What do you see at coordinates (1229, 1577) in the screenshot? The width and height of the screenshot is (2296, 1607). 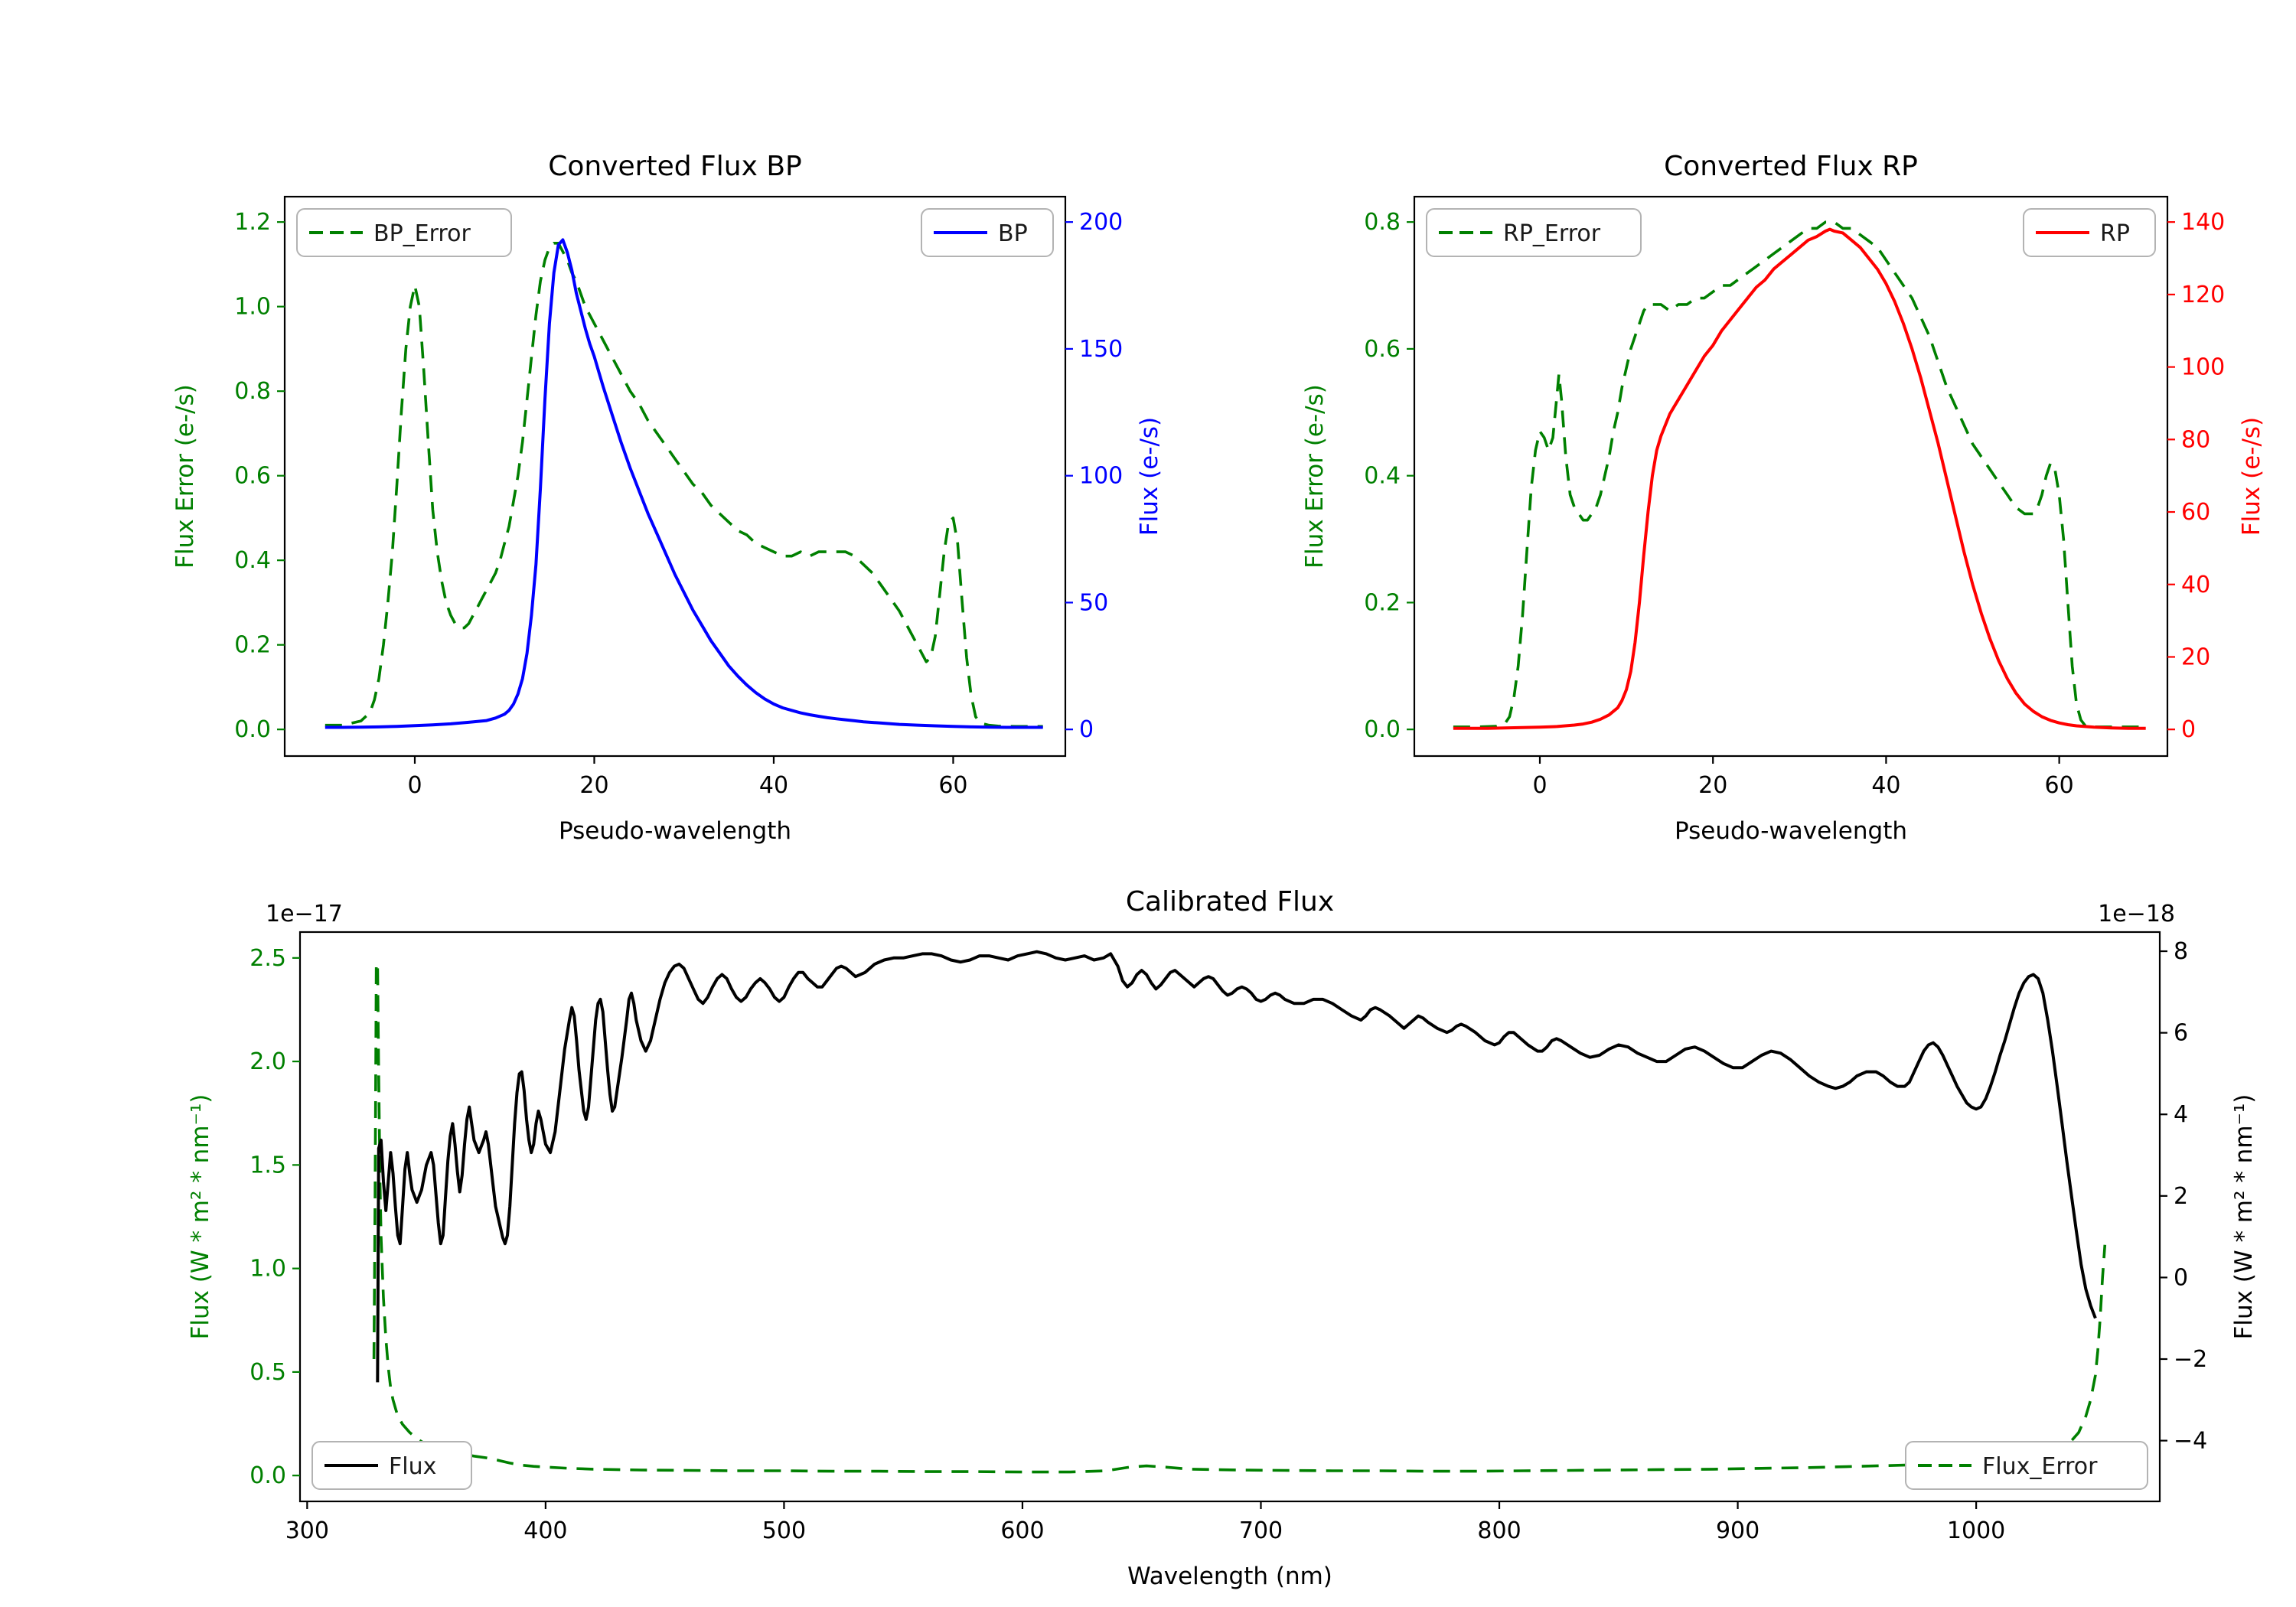 I see `flux-xaxis-label: Wavelength (nm)` at bounding box center [1229, 1577].